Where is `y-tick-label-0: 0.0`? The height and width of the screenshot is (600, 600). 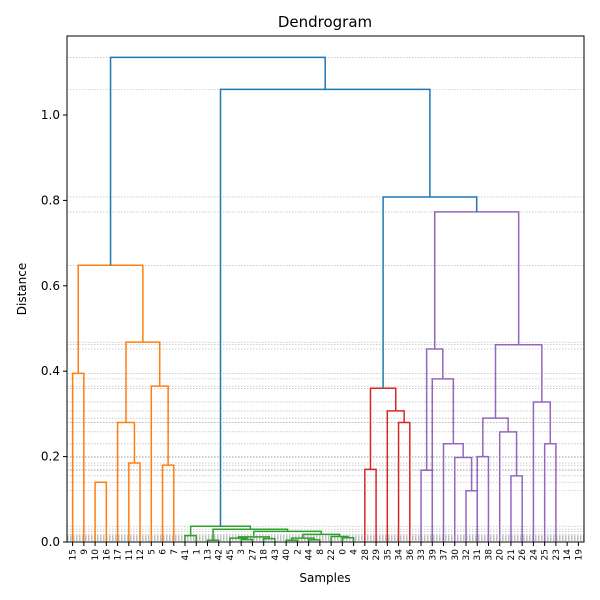 y-tick-label-0: 0.0 is located at coordinates (50, 542).